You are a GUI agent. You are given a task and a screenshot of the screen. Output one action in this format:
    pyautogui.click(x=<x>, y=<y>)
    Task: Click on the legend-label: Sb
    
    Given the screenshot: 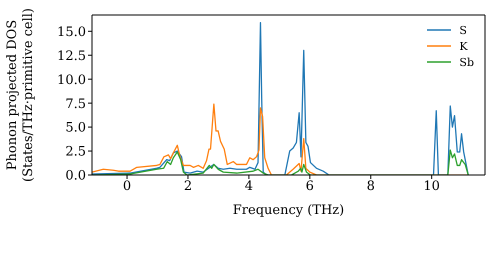 What is the action you would take?
    pyautogui.click(x=466, y=62)
    